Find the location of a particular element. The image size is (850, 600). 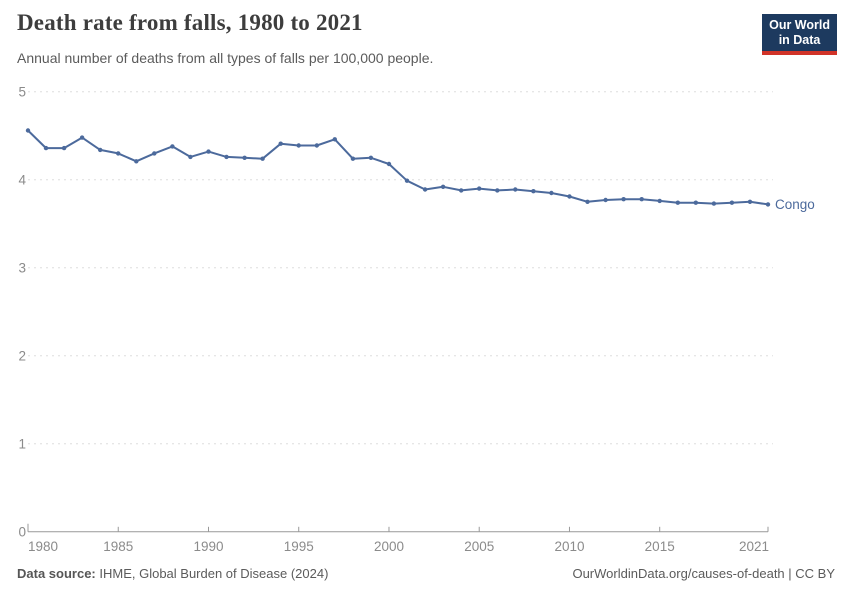

y-tick-label: 5 is located at coordinates (22, 91).